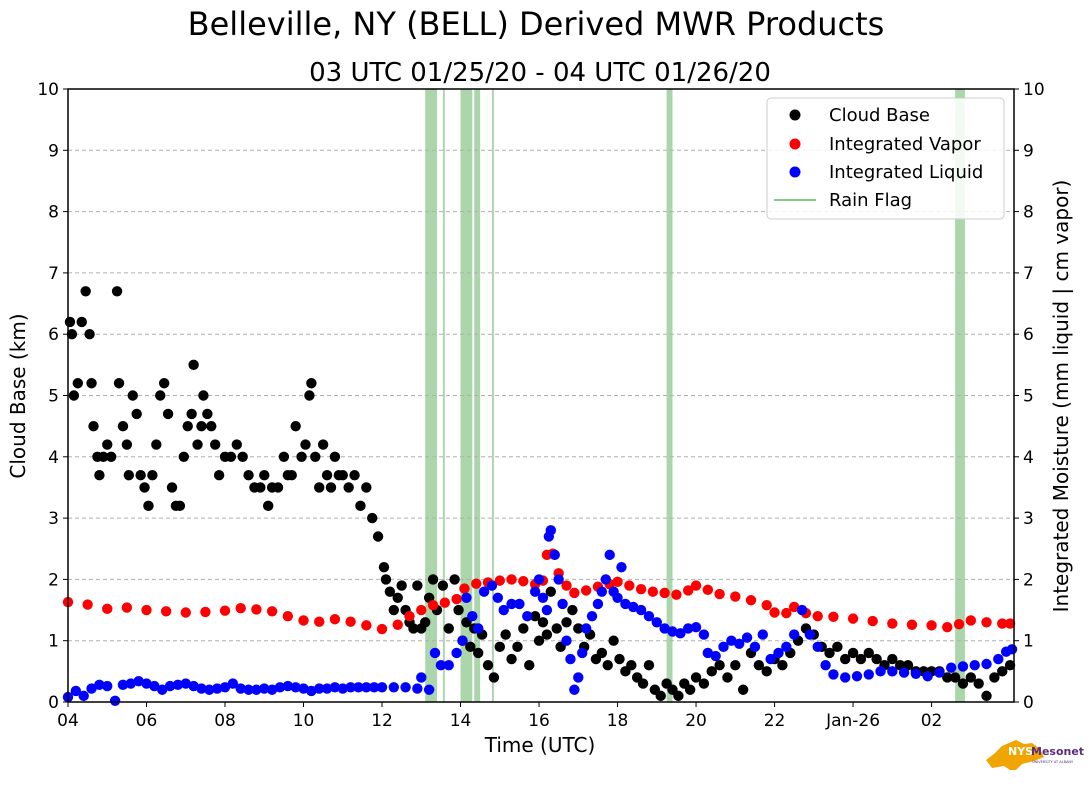  What do you see at coordinates (492, 395) in the screenshot?
I see `rain-flag-band` at bounding box center [492, 395].